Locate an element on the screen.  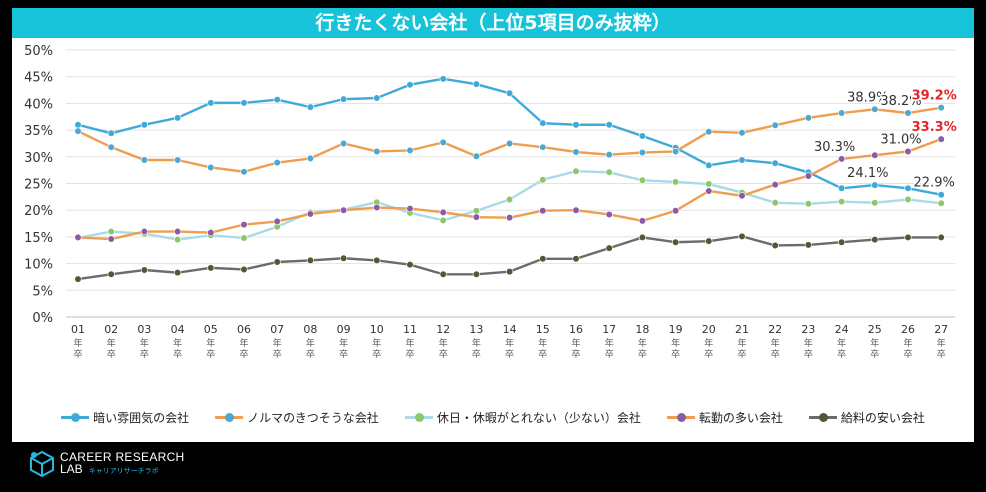
x-tick-label: 20 is located at coordinates (709, 329).